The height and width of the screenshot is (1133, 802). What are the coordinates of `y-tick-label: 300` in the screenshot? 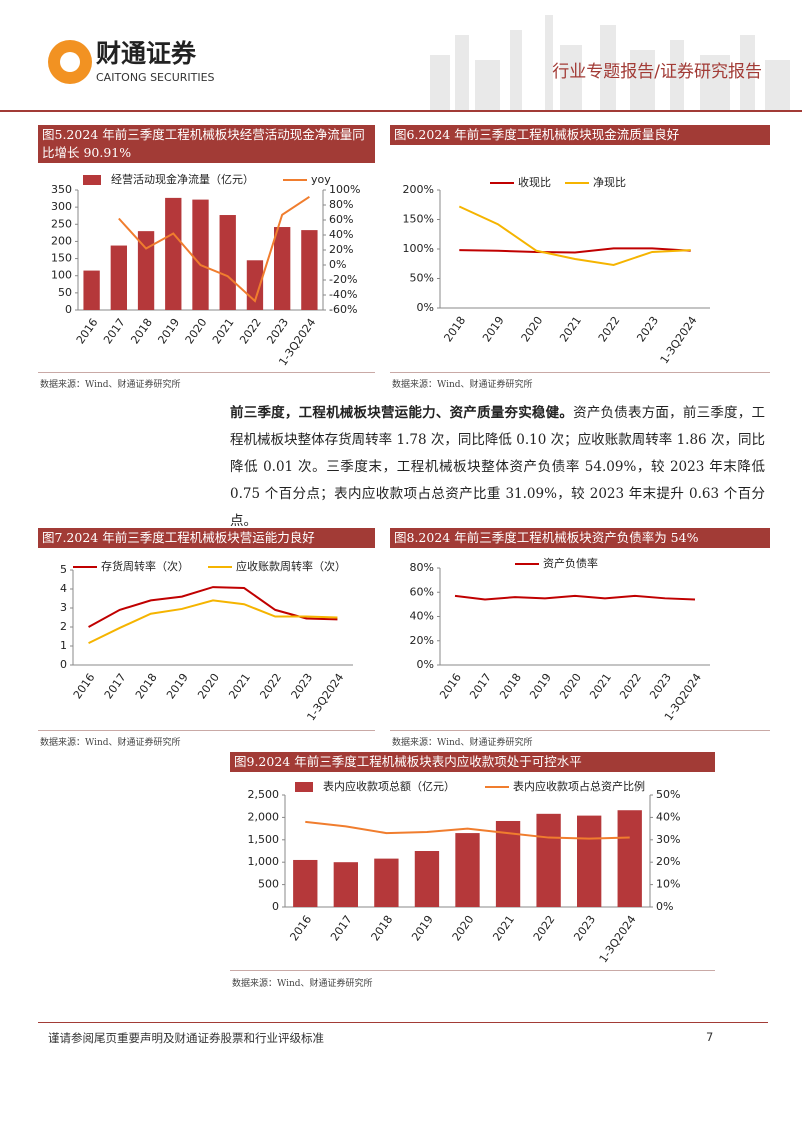 It's located at (61, 206).